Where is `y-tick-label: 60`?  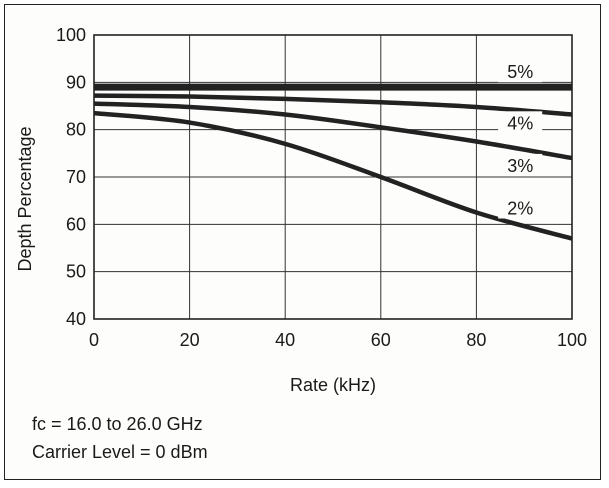
y-tick-label: 60 is located at coordinates (76, 224).